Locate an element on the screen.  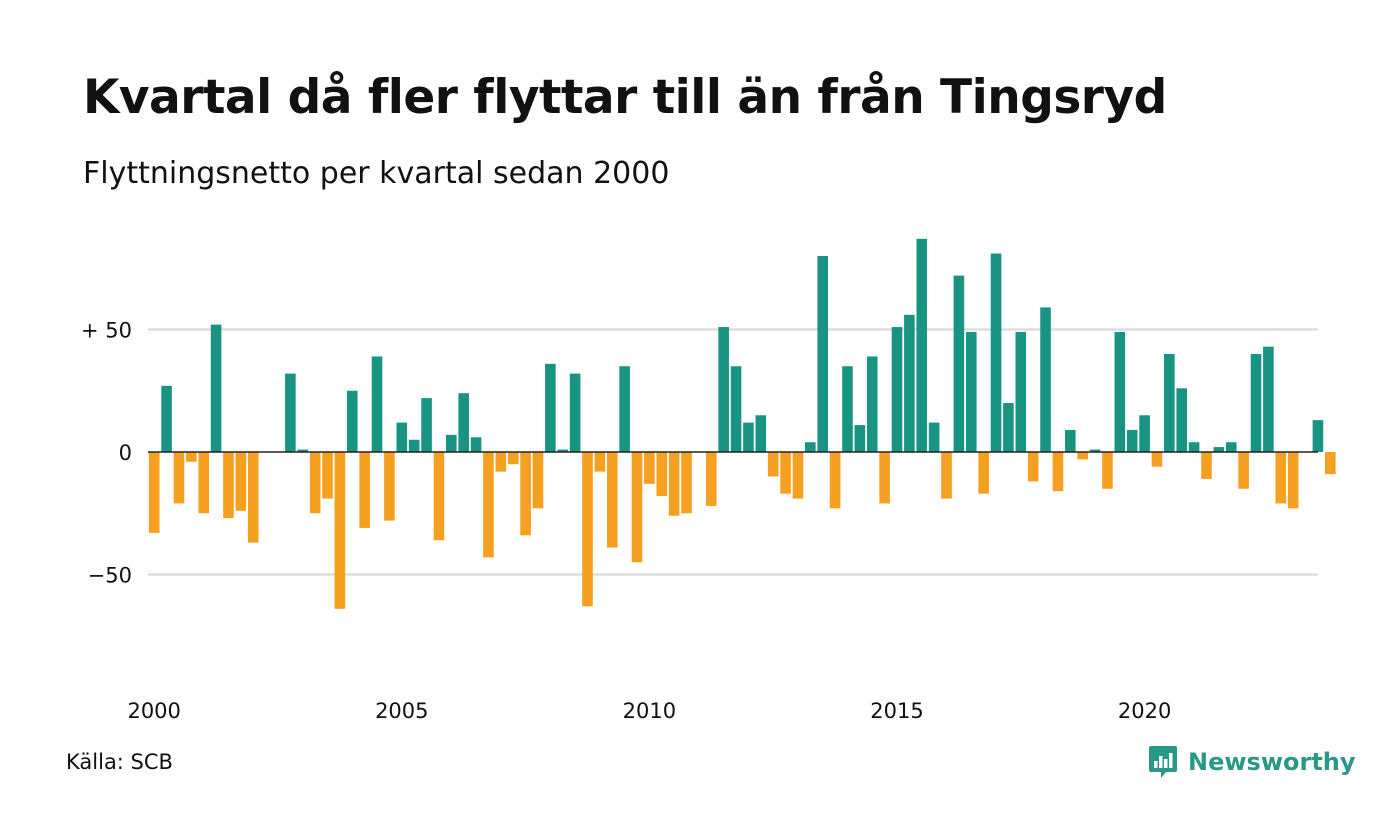
brand-logo: Newsworthy is located at coordinates (1252, 762).